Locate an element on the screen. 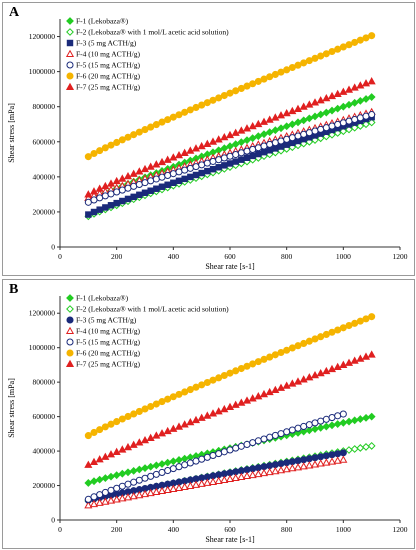  y-tick-label: 1200000 is located at coordinates (42, 36).